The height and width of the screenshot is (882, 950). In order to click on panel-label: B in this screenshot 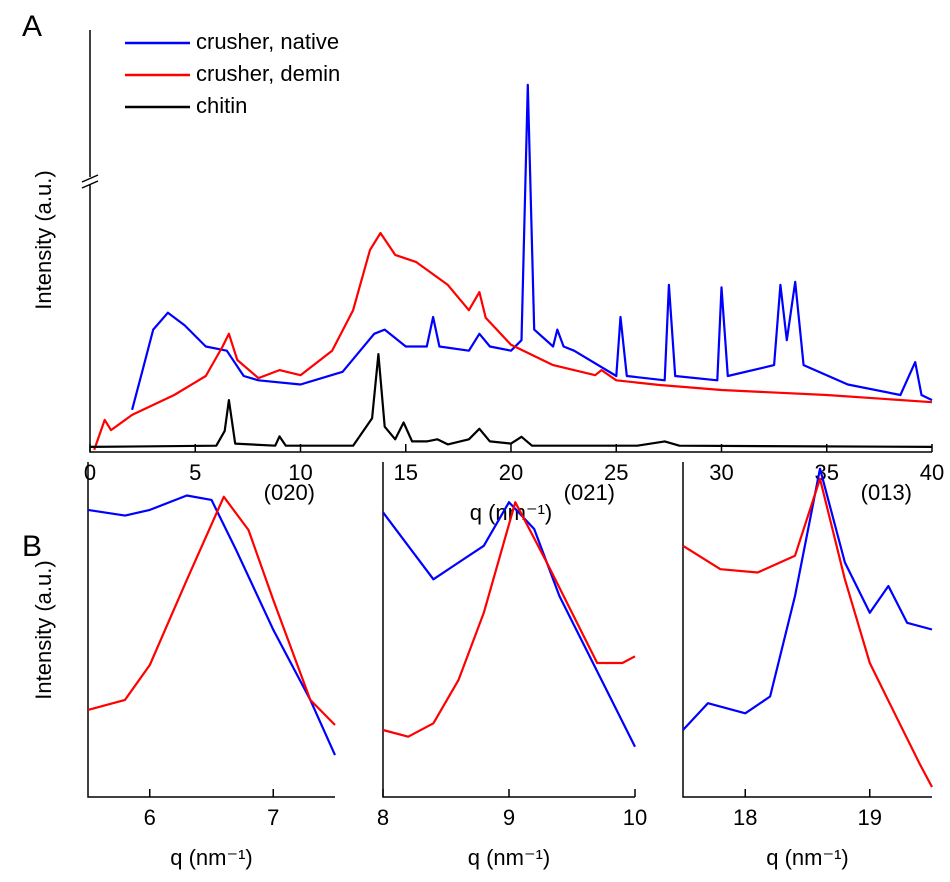, I will do `click(32, 546)`.